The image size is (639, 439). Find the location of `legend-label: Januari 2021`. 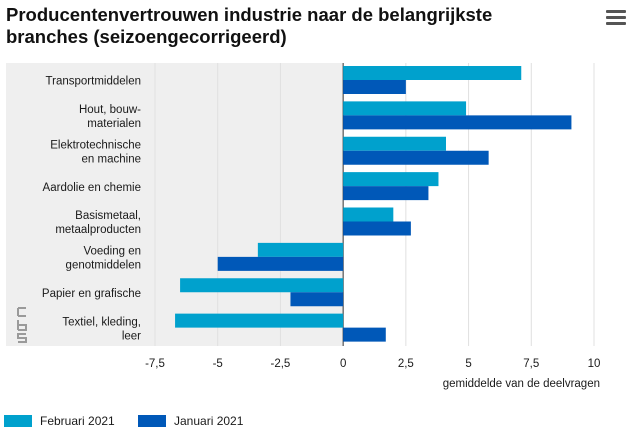

legend-label: Januari 2021 is located at coordinates (209, 421).